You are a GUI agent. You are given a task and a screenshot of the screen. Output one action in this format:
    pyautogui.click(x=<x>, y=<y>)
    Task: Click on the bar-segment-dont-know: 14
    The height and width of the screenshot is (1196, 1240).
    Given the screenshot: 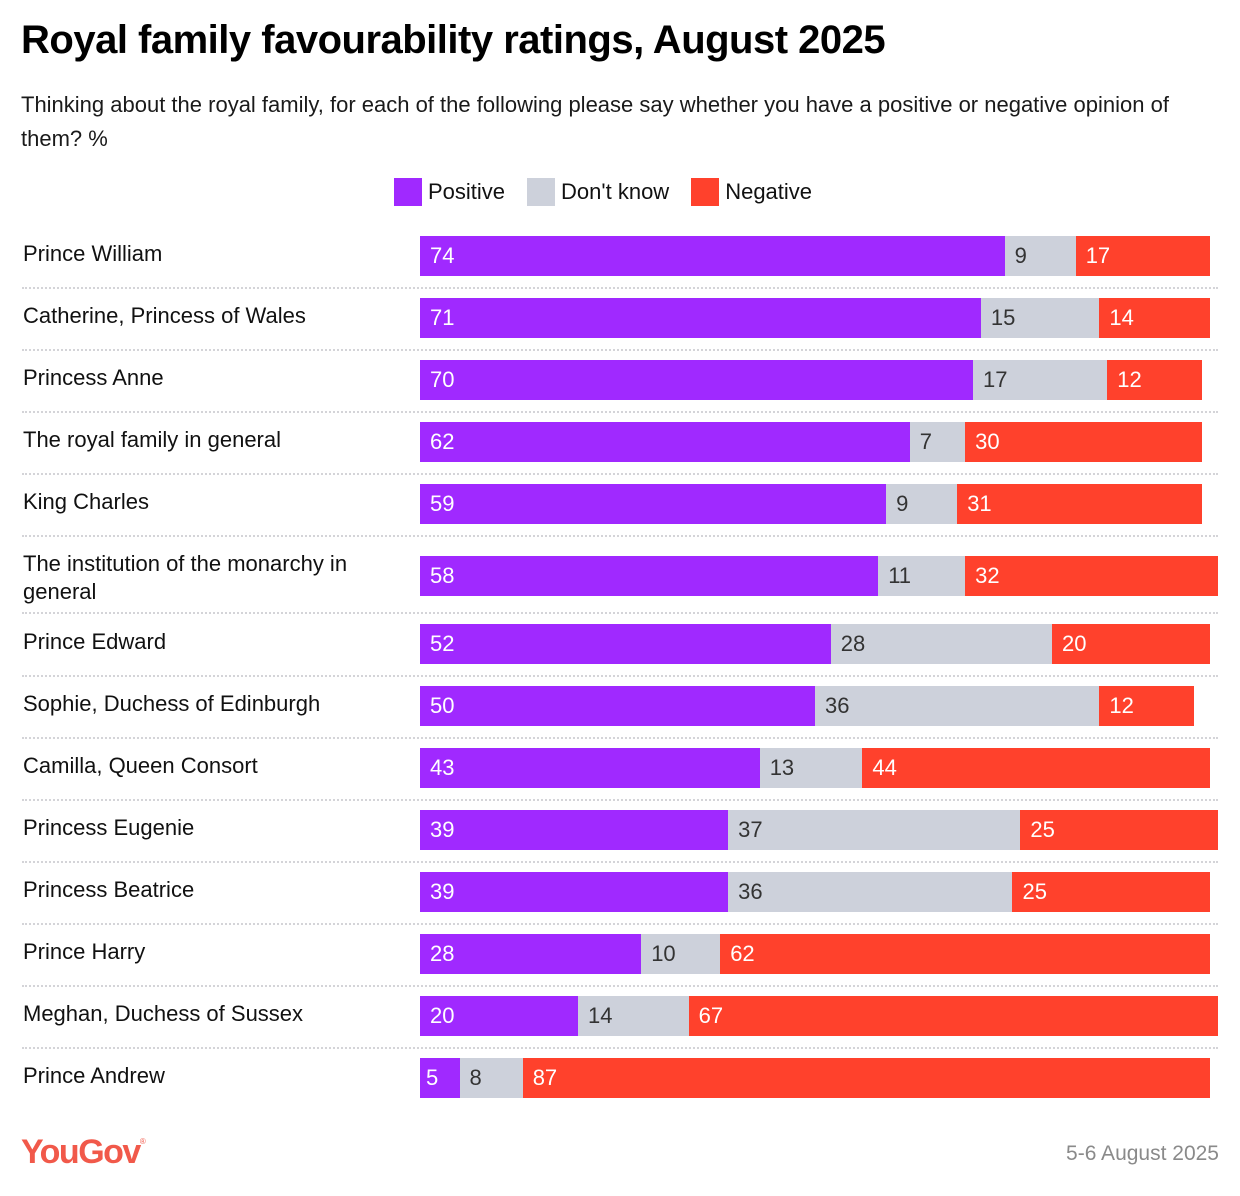 What is the action you would take?
    pyautogui.click(x=633, y=1016)
    